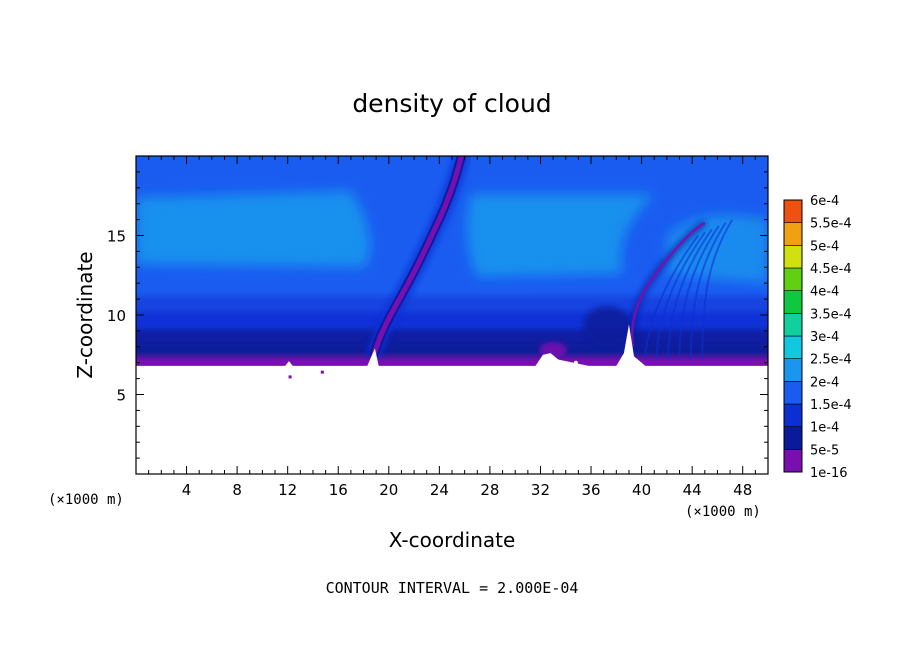 The image size is (904, 654). Describe the element at coordinates (824, 201) in the screenshot. I see `colorbar-label: 6e-4` at that location.